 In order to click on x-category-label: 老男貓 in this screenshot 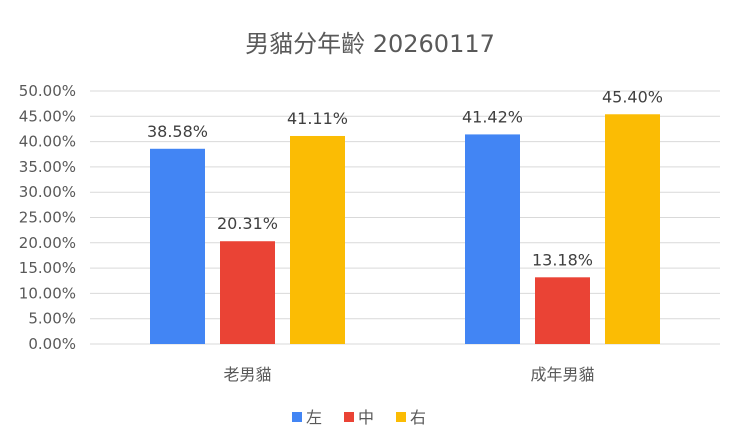, I will do `click(247, 374)`.